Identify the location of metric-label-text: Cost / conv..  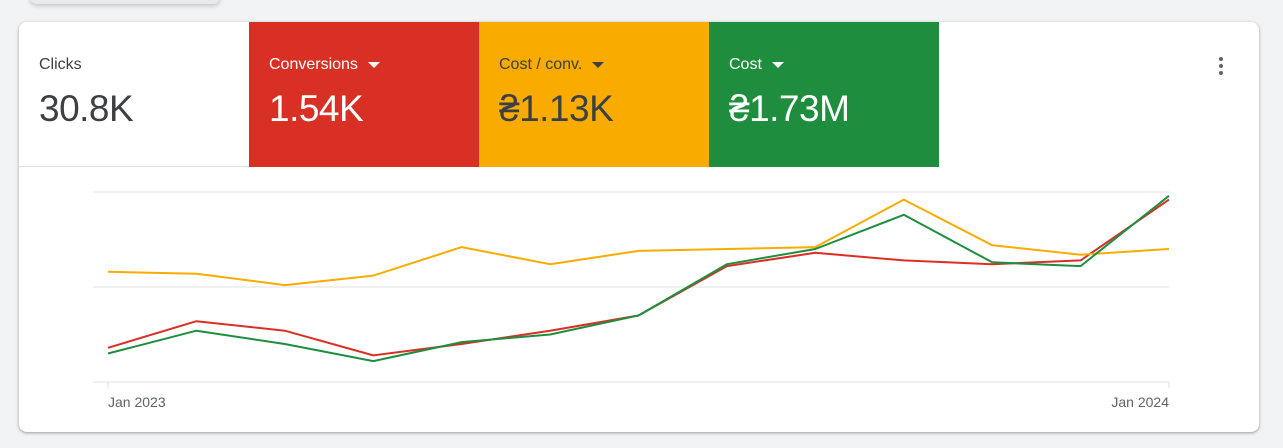
(541, 64).